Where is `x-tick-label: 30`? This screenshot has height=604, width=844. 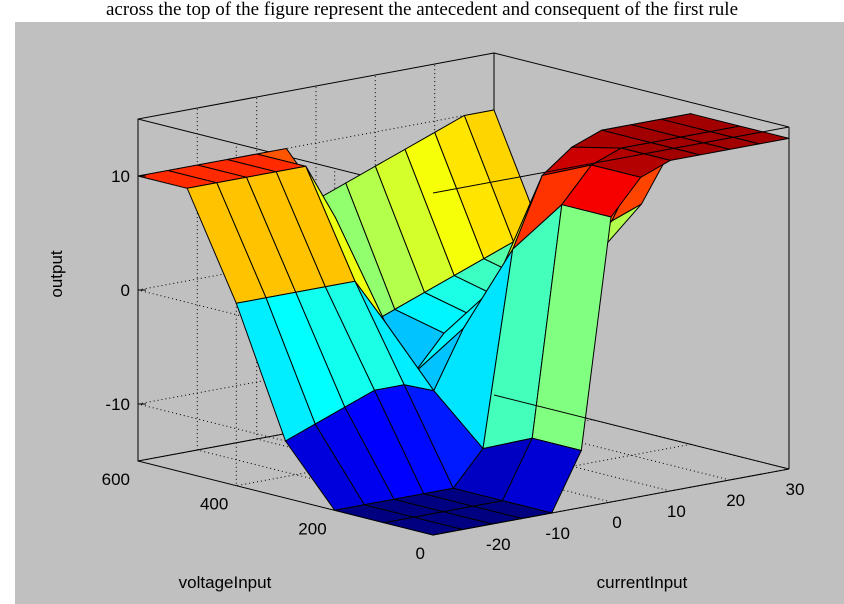
x-tick-label: 30 is located at coordinates (795, 489).